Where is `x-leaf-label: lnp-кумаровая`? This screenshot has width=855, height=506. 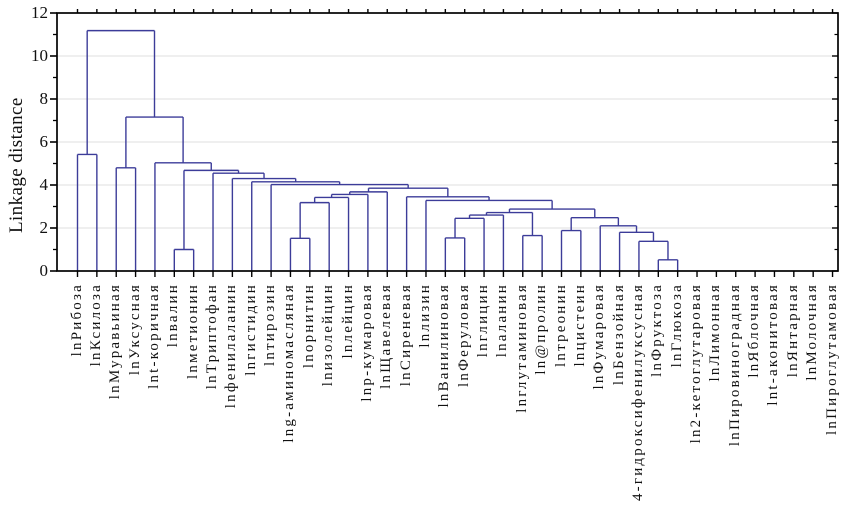
x-leaf-label: lnp-кумаровая is located at coordinates (366, 342).